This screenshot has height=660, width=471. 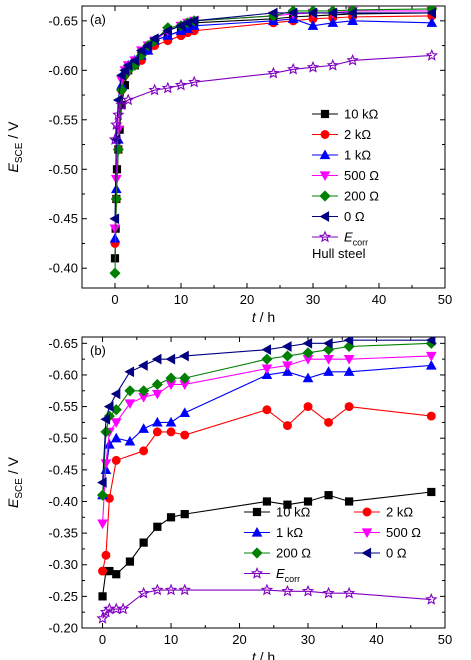 I want to click on x-tick-label: 20, so click(x=239, y=639).